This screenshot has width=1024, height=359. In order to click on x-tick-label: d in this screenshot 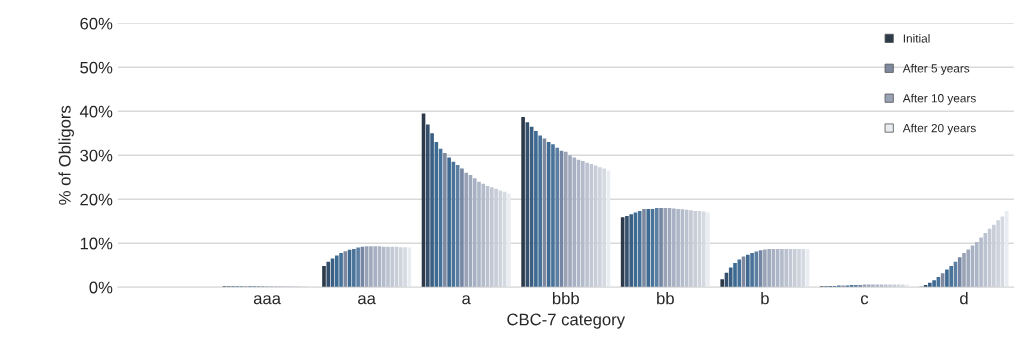, I will do `click(964, 298)`.